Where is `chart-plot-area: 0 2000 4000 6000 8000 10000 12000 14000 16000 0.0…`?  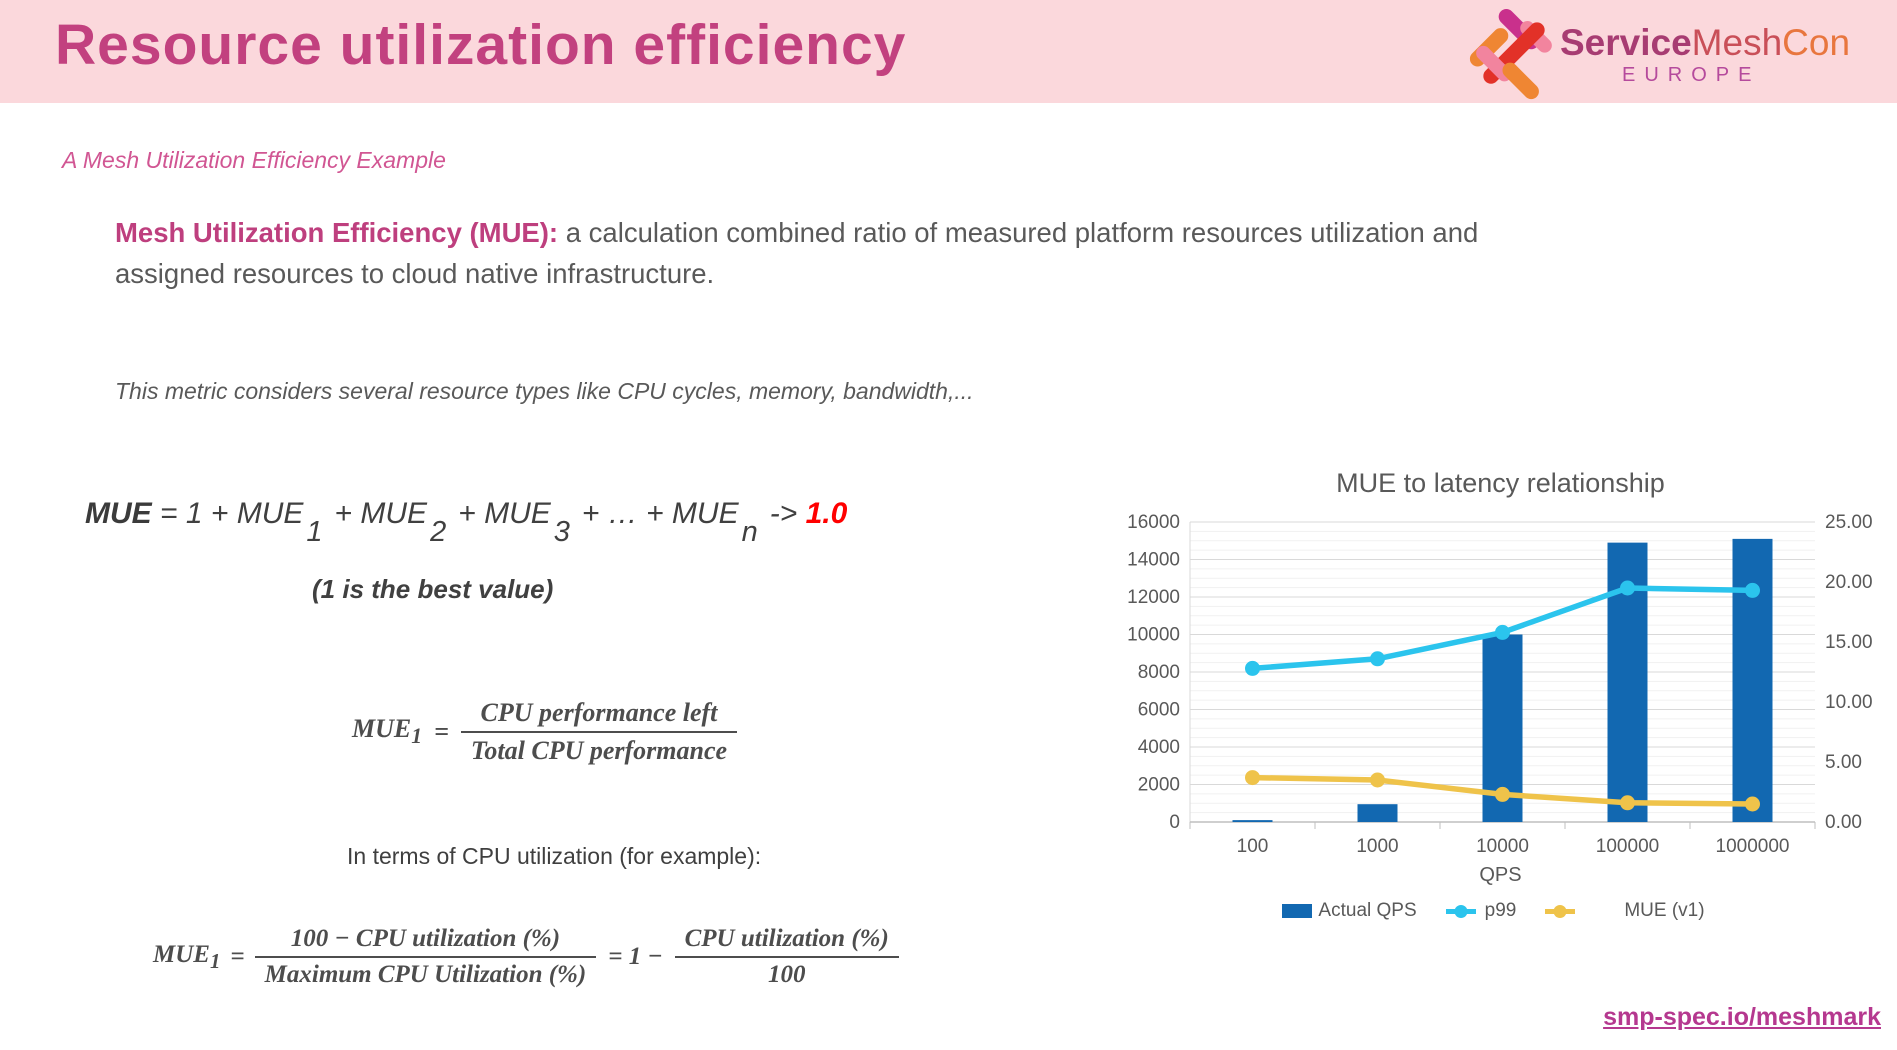
chart-plot-area: 0 2000 4000 6000 8000 10000 12000 14000 16000 0.0… is located at coordinates (1500, 684).